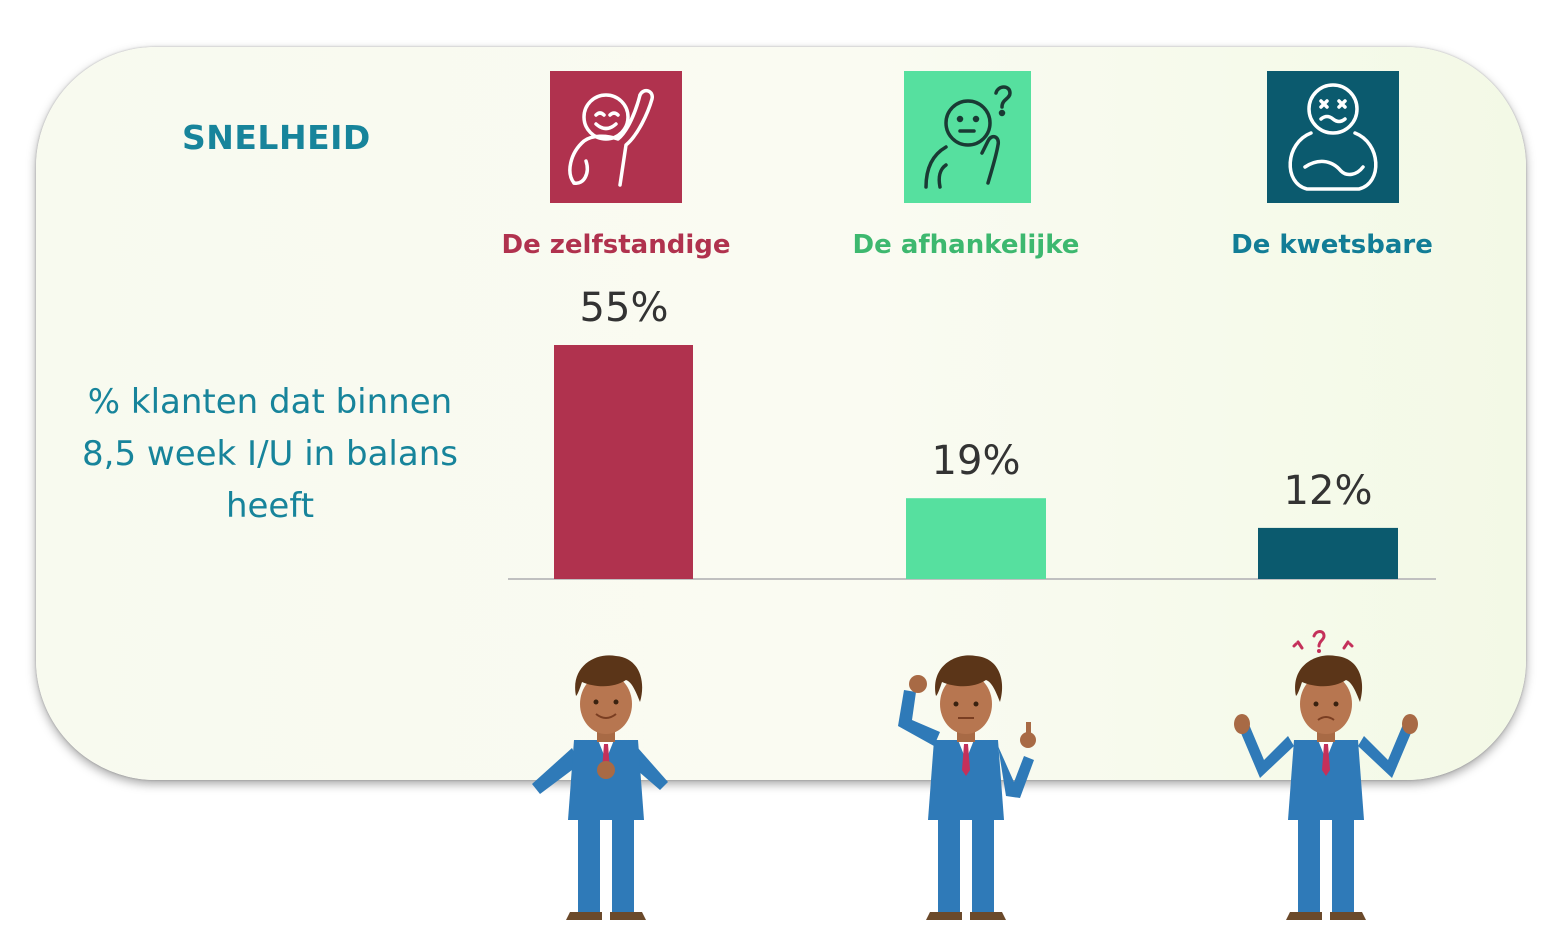 The image size is (1560, 948). What do you see at coordinates (1333, 137) in the screenshot?
I see `troubled-person-icon` at bounding box center [1333, 137].